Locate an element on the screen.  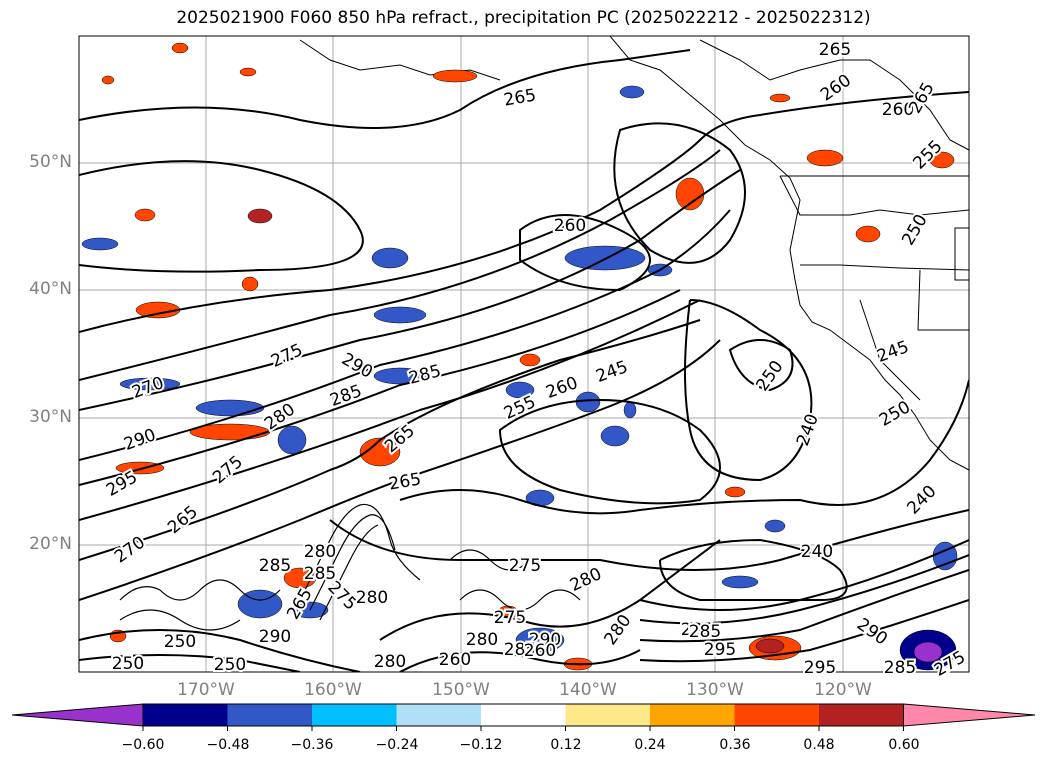
colorbar is located at coordinates (523, 717).